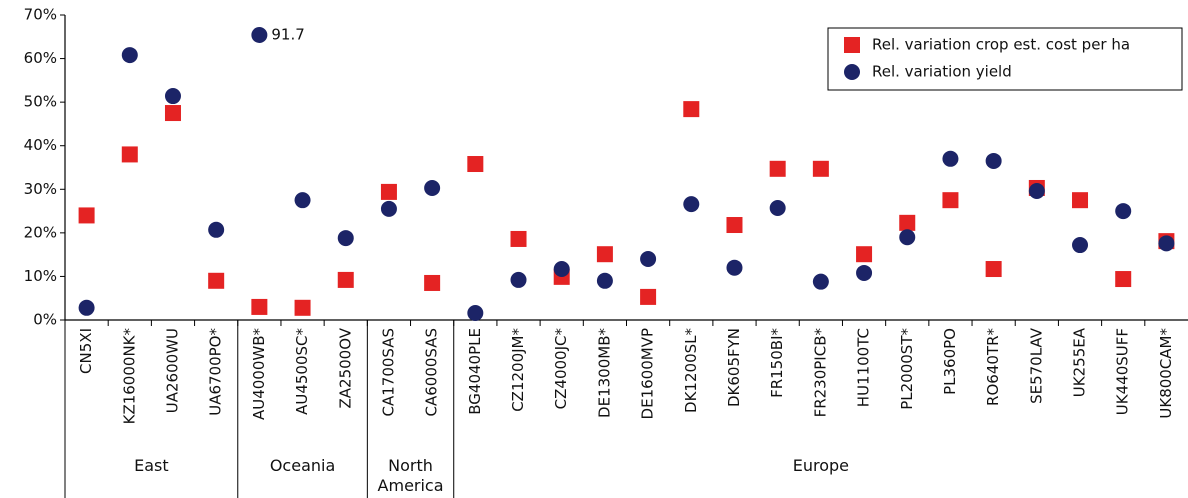 The height and width of the screenshot is (498, 1188). I want to click on x-tick-label: PL360PO, so click(950, 361).